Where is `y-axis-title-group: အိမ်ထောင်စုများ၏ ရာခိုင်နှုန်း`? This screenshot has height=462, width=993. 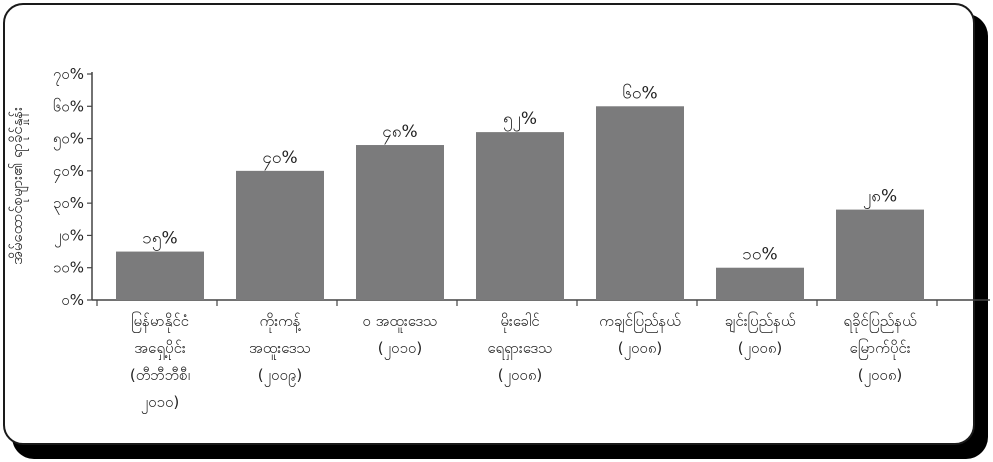 y-axis-title-group: အိမ်ထောင်စုများ၏ ရာခိုင်နှုန်း is located at coordinates (18, 186).